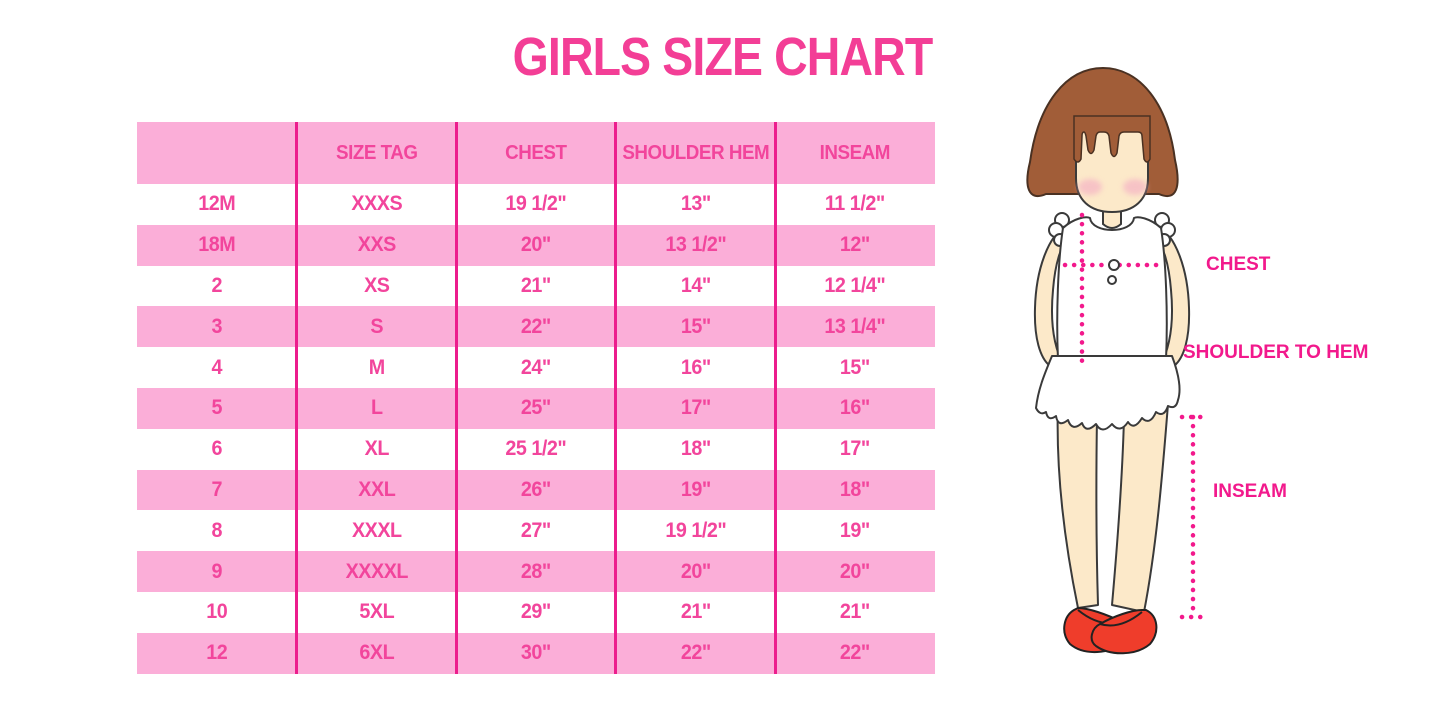  Describe the element at coordinates (217, 285) in the screenshot. I see `table-cell: 2` at that location.